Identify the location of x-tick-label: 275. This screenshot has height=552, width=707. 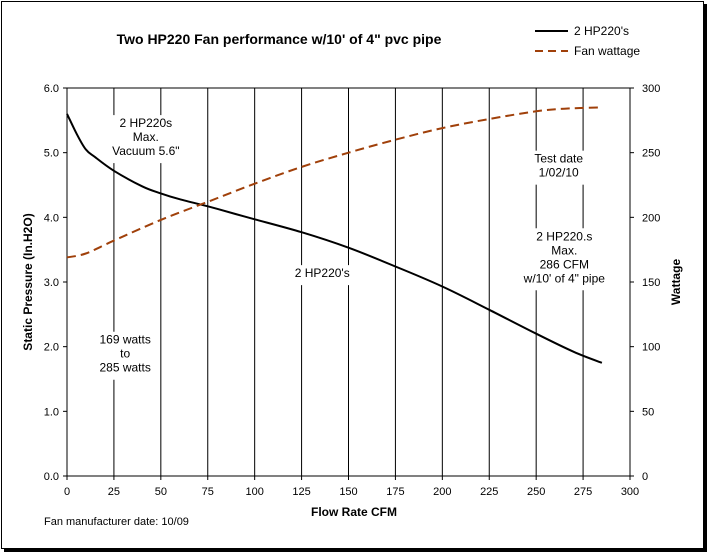
(583, 492).